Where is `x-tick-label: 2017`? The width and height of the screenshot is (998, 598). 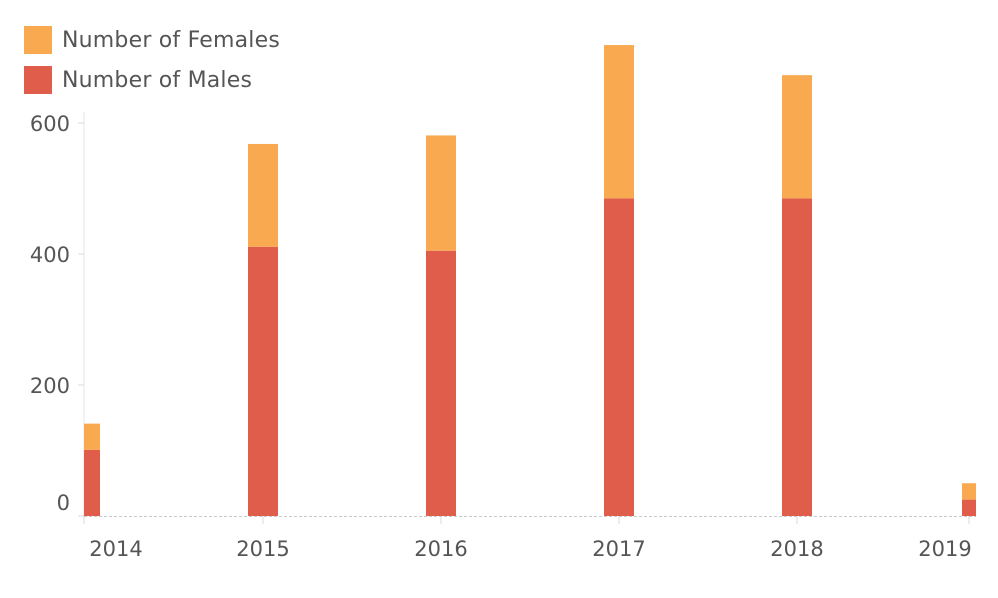 x-tick-label: 2017 is located at coordinates (618, 549).